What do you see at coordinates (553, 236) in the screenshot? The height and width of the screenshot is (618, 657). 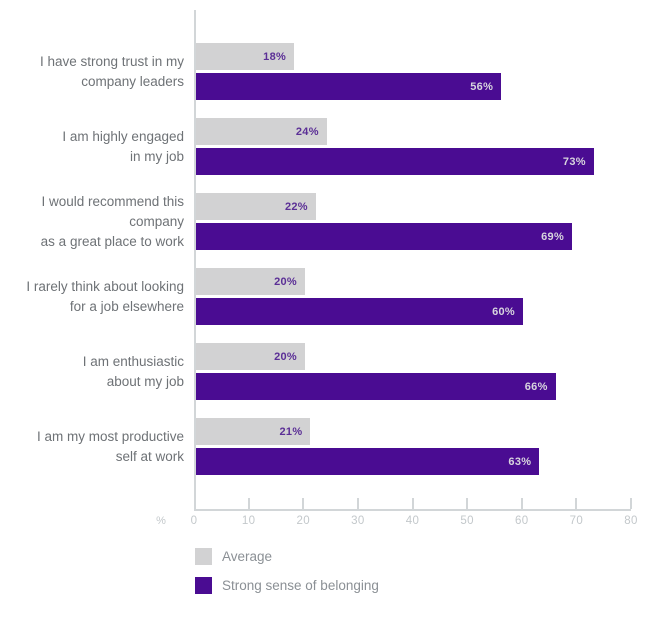 I see `bar-value-label: 69%` at bounding box center [553, 236].